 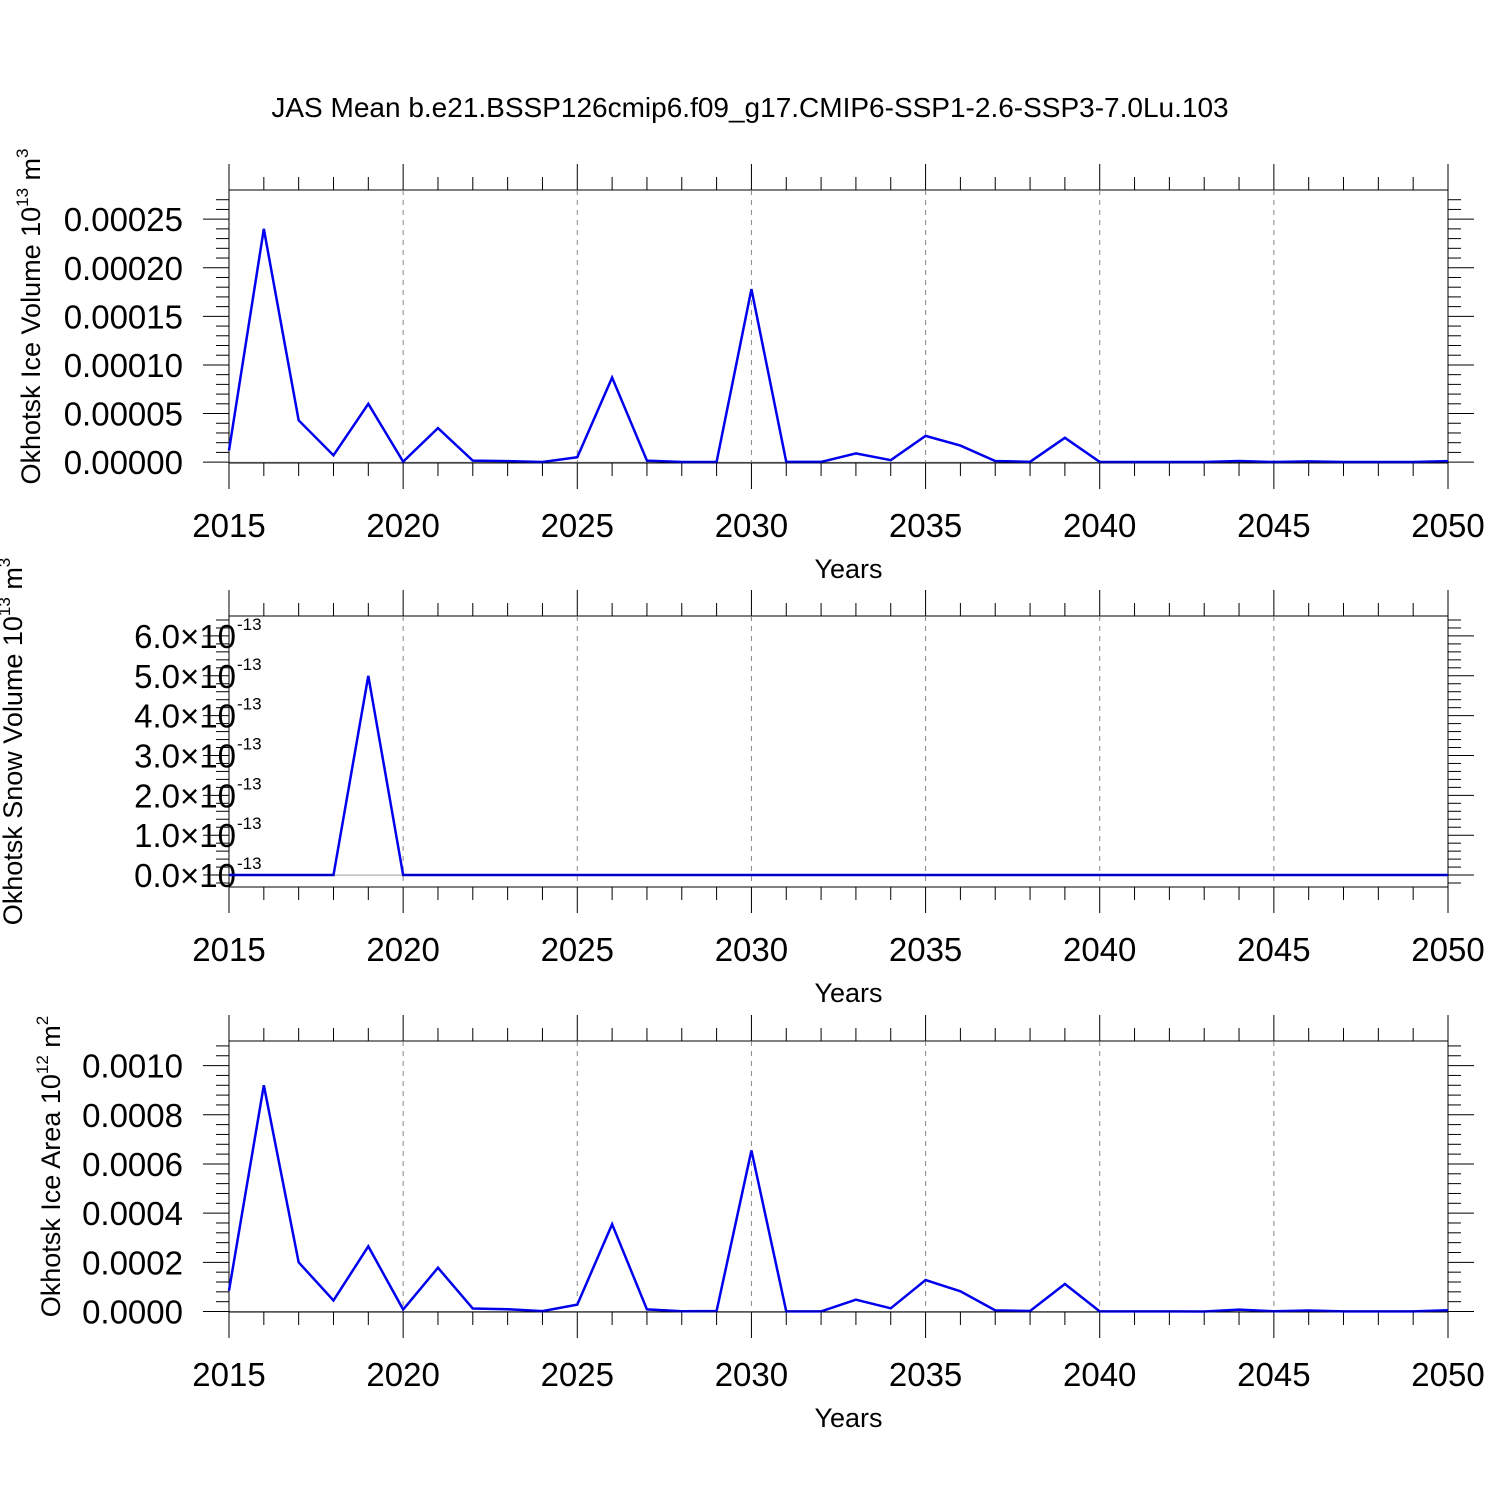 I want to click on y-tick-label: 0.00015, so click(x=123, y=316).